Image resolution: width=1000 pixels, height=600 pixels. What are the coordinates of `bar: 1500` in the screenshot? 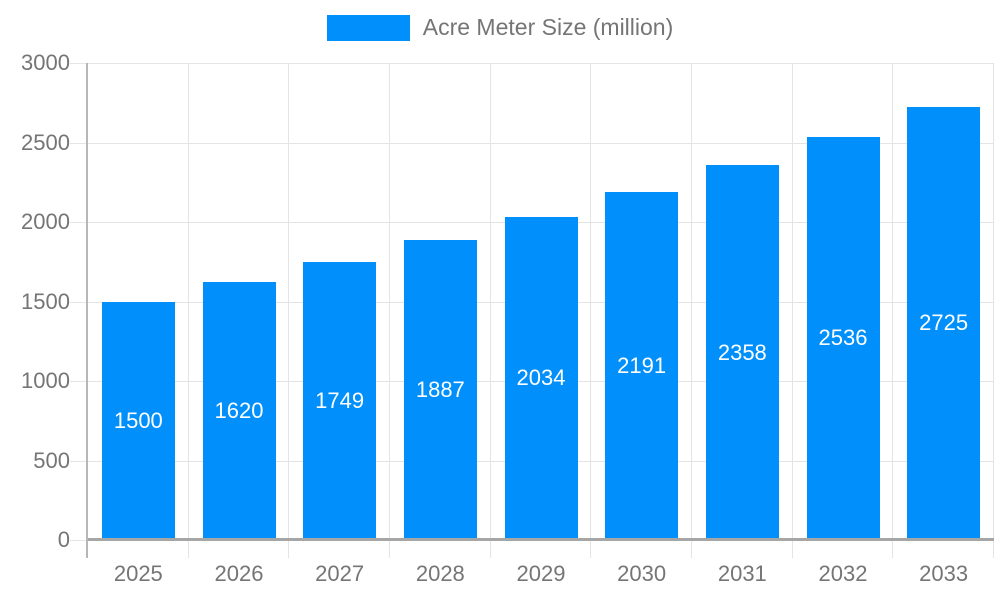 It's located at (138, 420).